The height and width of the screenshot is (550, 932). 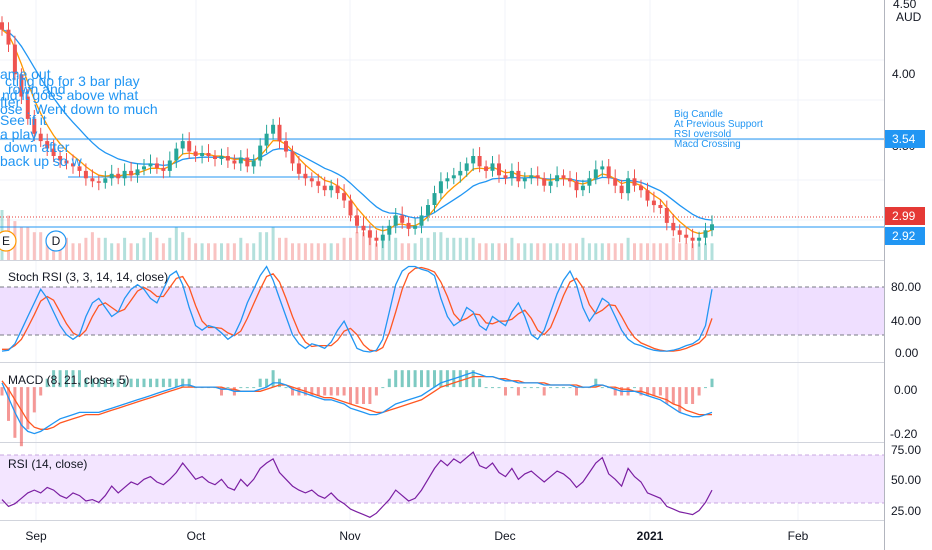 What do you see at coordinates (56, 241) in the screenshot?
I see `dividend-marker: D` at bounding box center [56, 241].